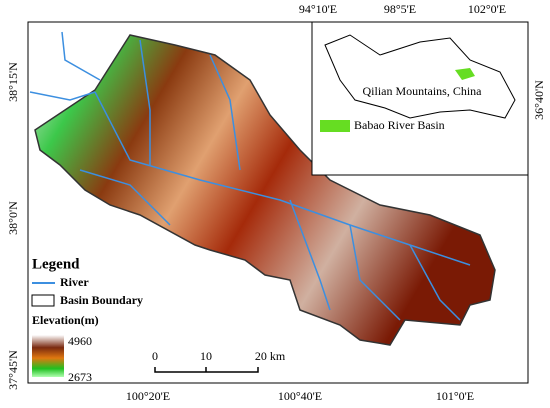  Describe the element at coordinates (270, 356) in the screenshot. I see `scale-label: 20 km` at that location.